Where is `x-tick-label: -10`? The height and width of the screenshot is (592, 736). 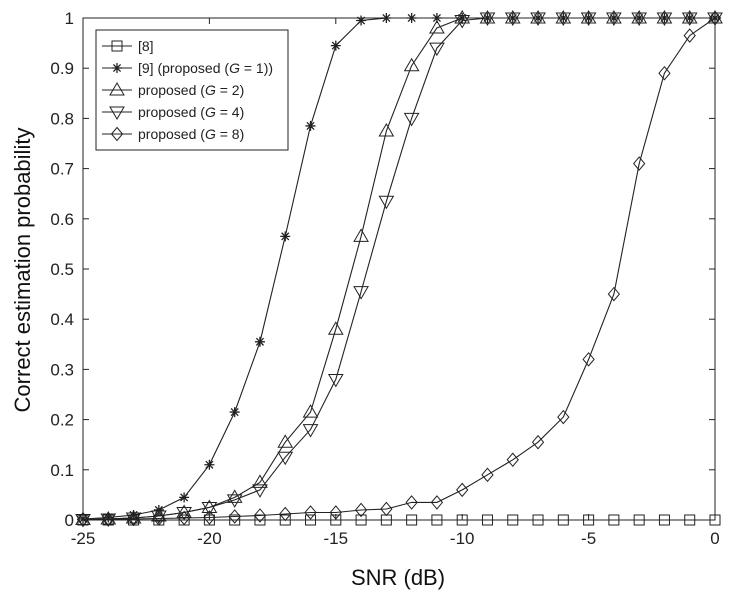
x-tick-label: -10 is located at coordinates (462, 538).